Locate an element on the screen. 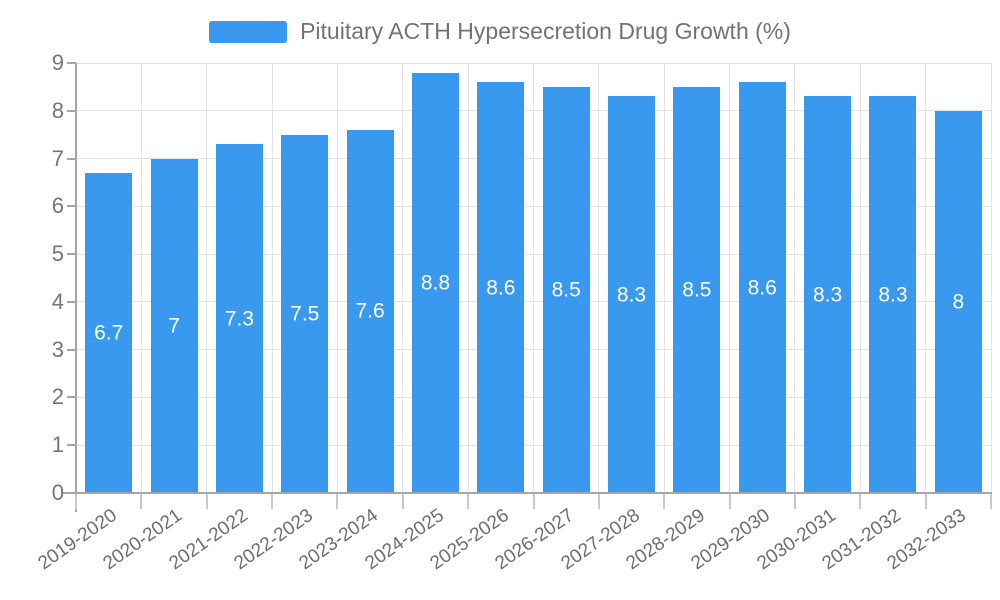 This screenshot has height=600, width=1000. bar-value-label: 7 is located at coordinates (174, 326).